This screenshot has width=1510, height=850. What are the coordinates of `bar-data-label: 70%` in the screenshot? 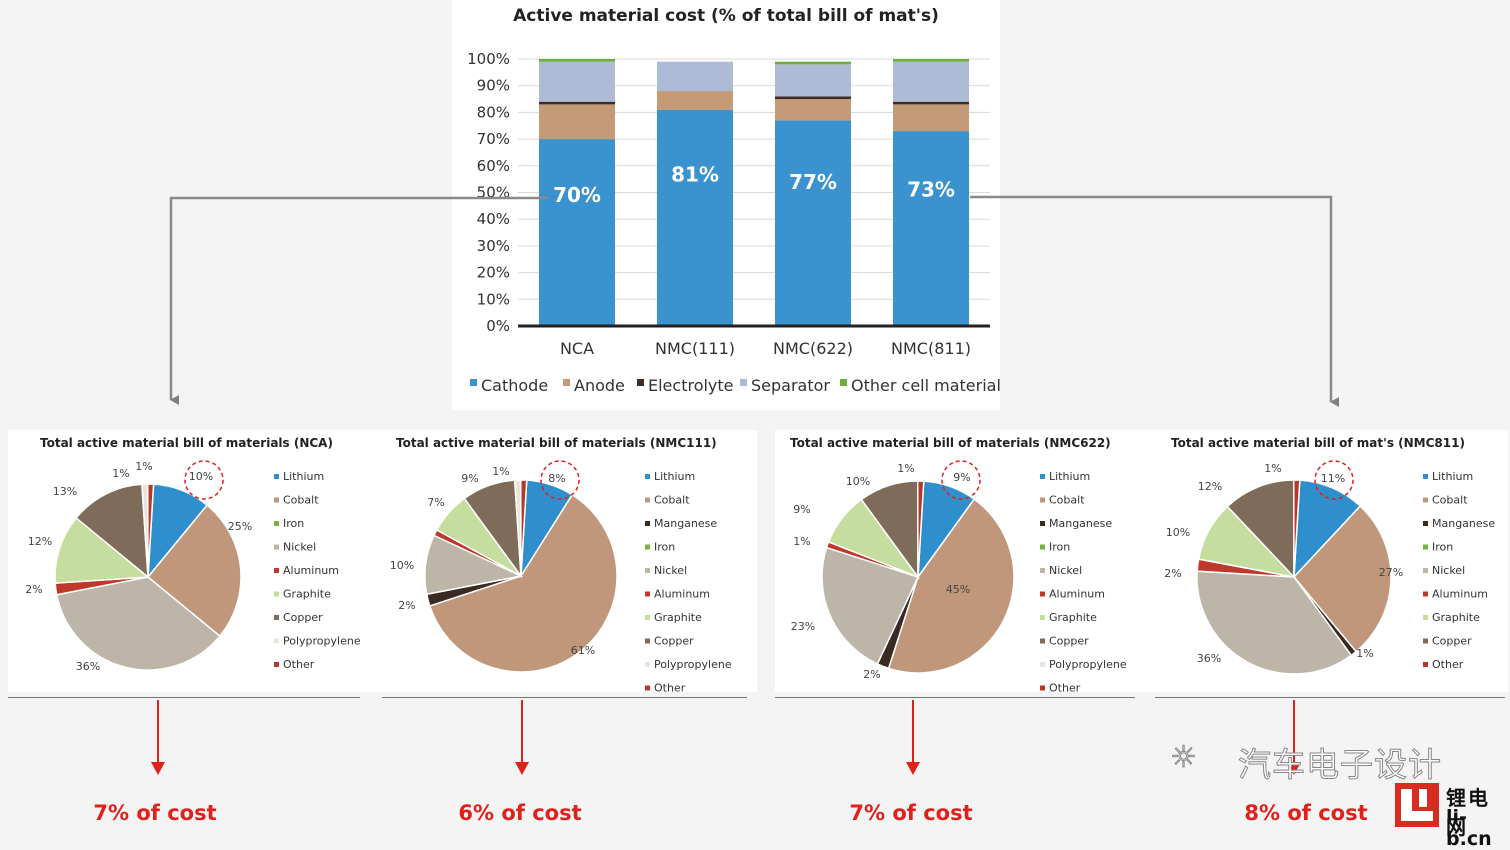 It's located at (577, 195).